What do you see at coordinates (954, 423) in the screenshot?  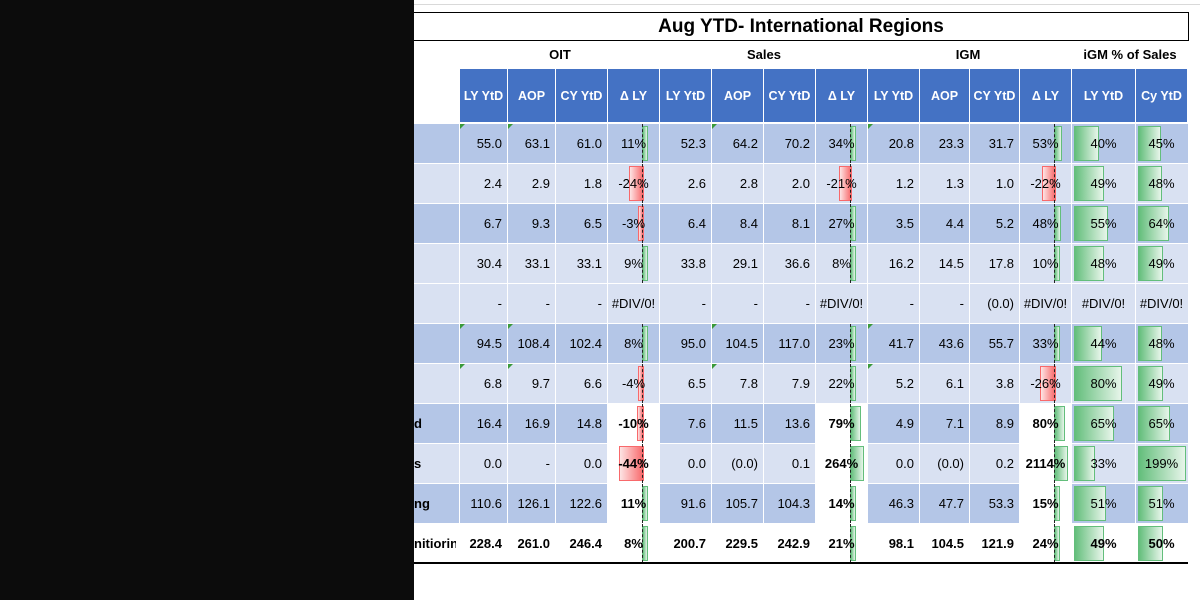 I see `value-cell: 7.1` at bounding box center [954, 423].